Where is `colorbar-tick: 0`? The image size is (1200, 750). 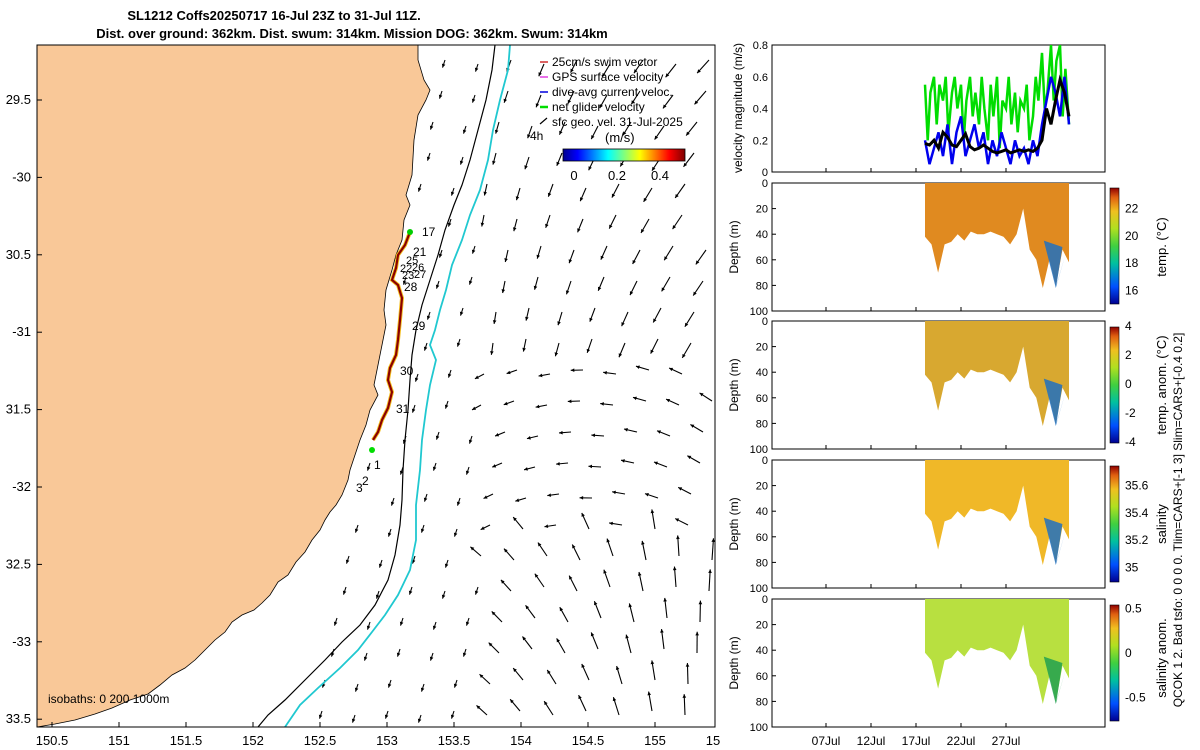 colorbar-tick: 0 is located at coordinates (1128, 384).